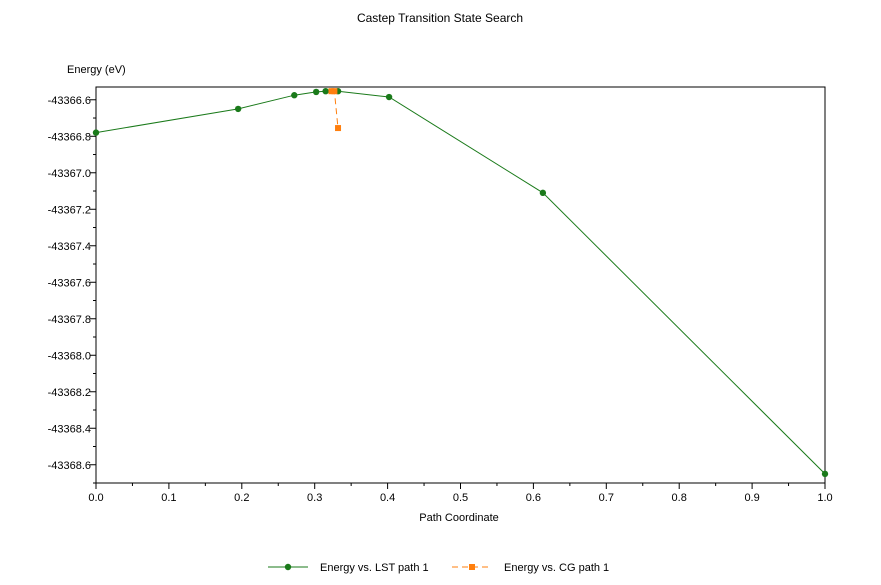 The image size is (881, 585). Describe the element at coordinates (374, 568) in the screenshot. I see `legend-label: Energy vs. LST path 1` at that location.